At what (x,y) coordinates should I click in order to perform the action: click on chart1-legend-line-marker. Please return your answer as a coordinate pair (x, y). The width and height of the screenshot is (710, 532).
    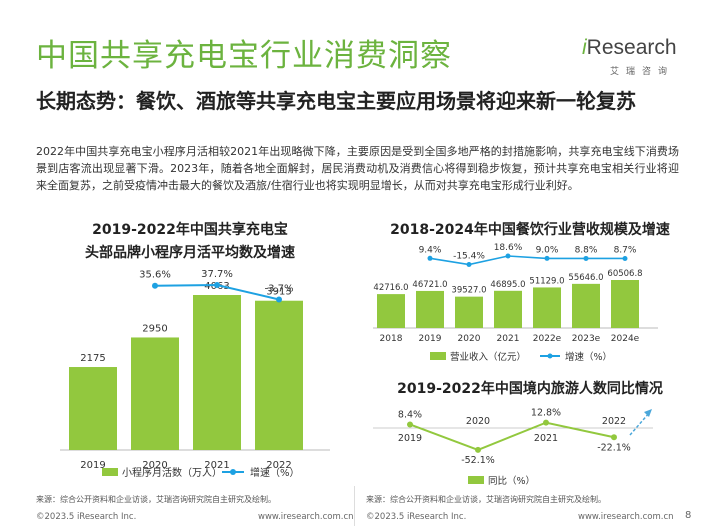
    Looking at the image, I should click on (233, 472).